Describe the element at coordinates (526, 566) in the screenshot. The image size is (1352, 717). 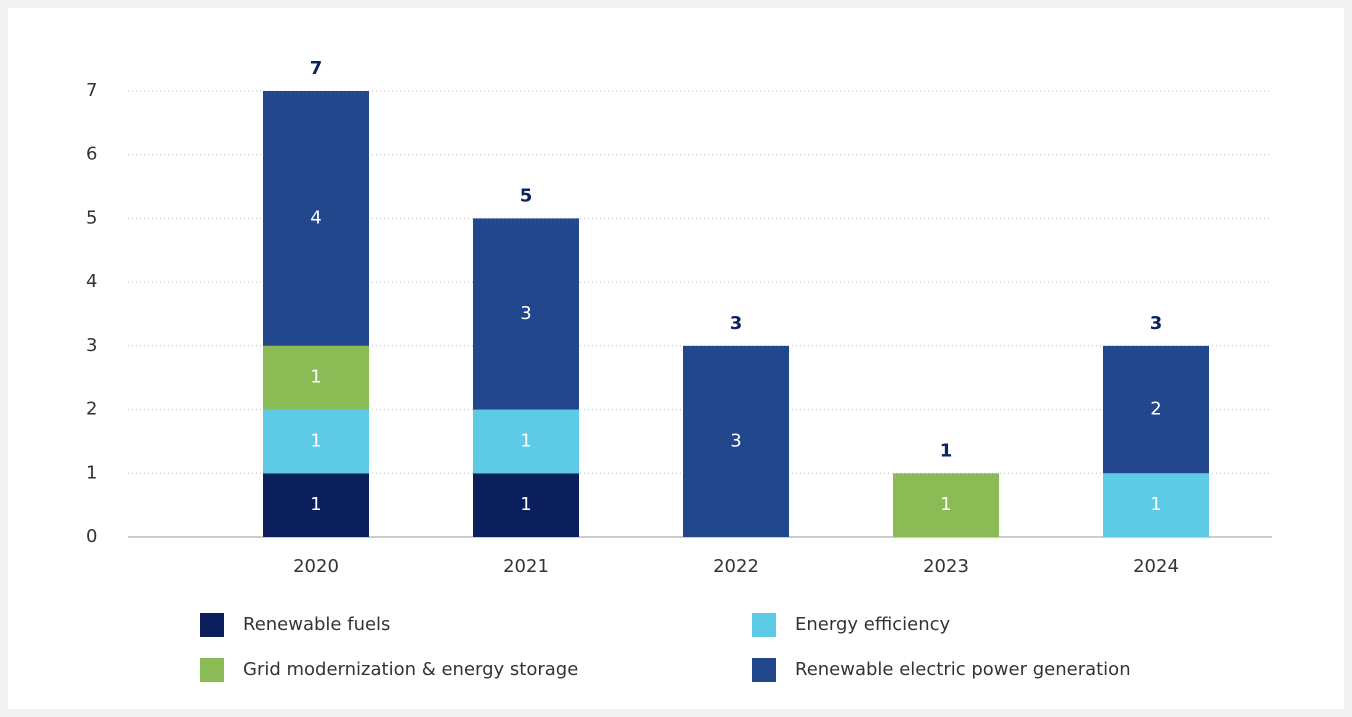
I see `x-tick-label: 2021` at that location.